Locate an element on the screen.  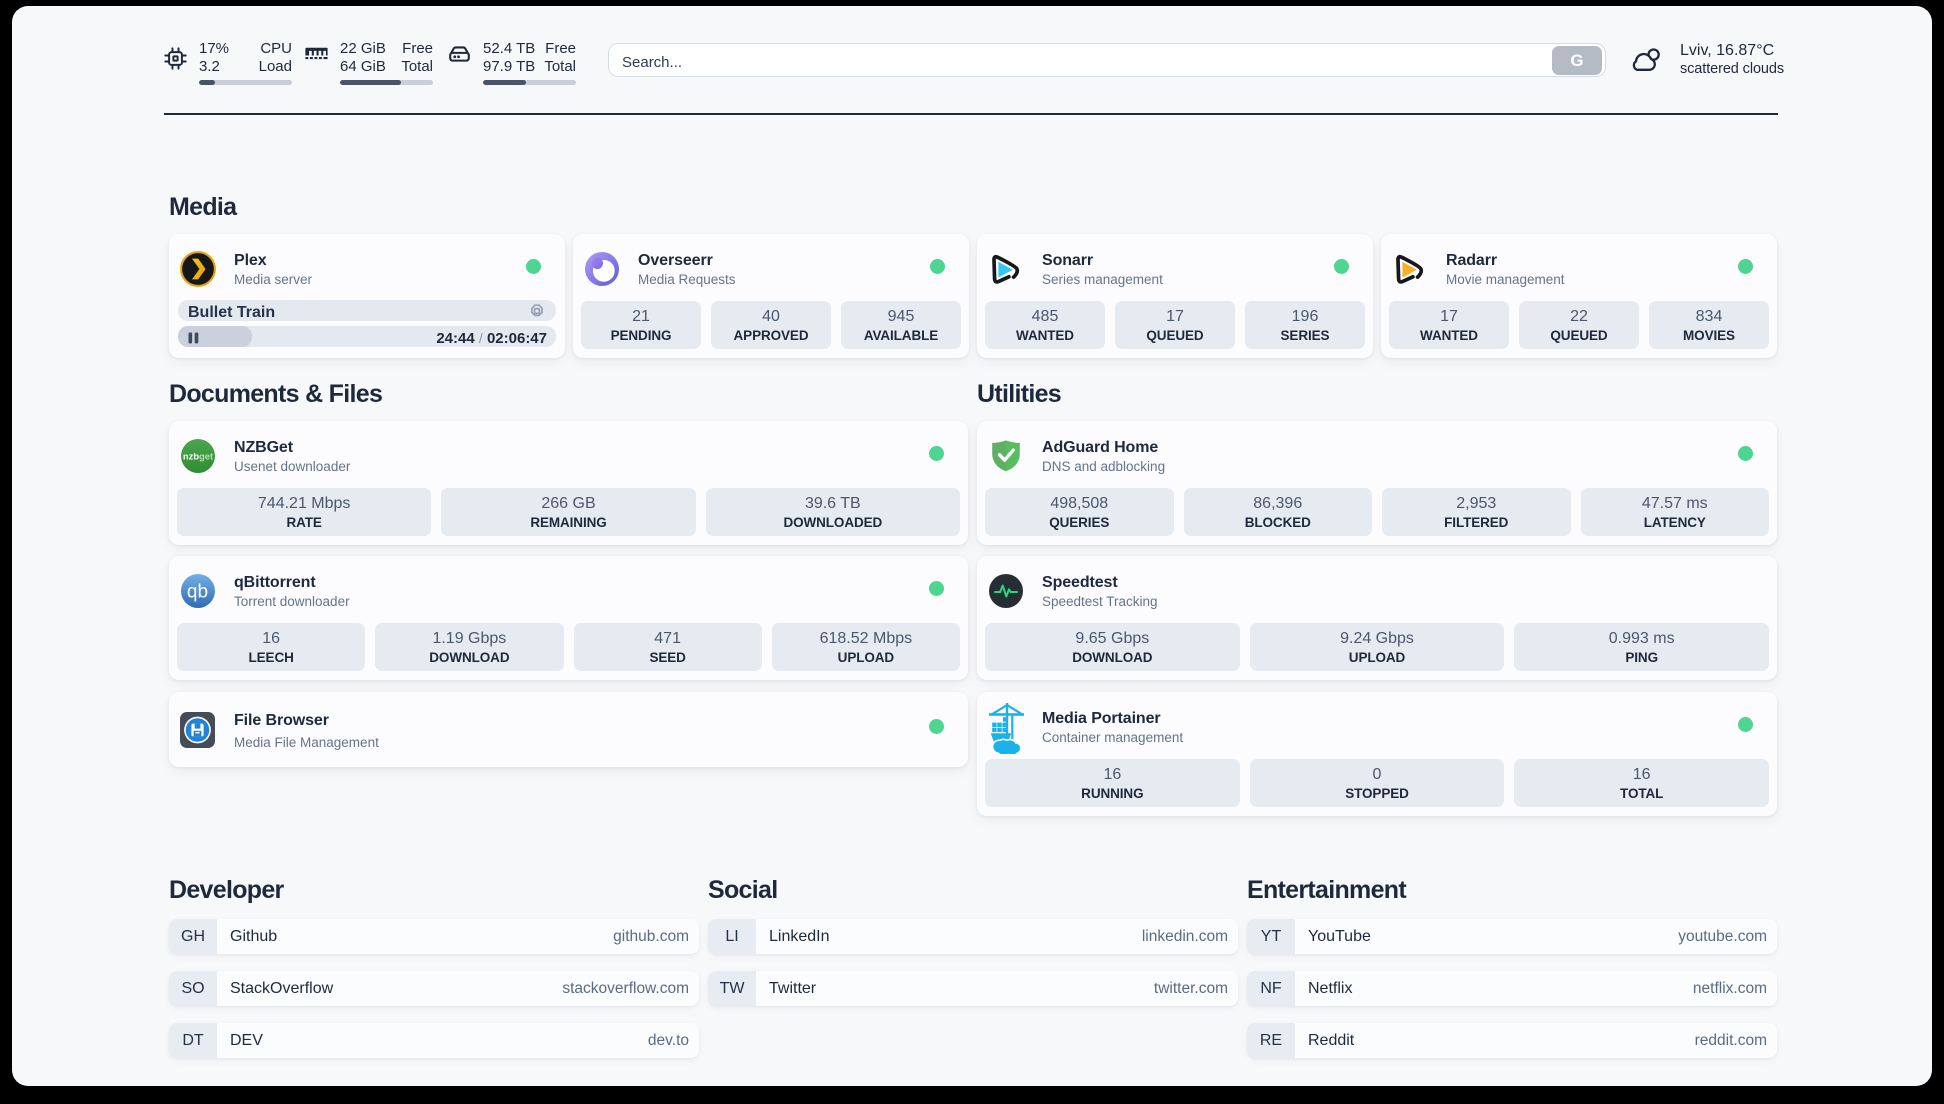
svg-text: qb is located at coordinates (197, 592).